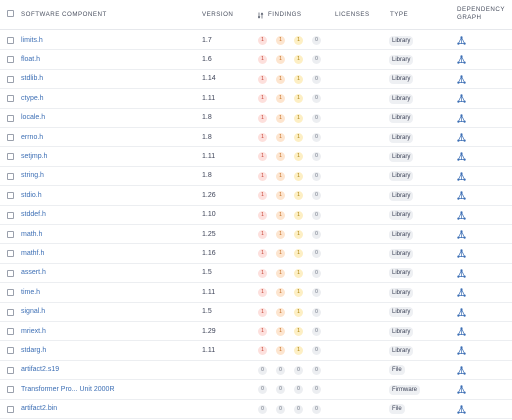 Image resolution: width=512 pixels, height=420 pixels. I want to click on column-header-licenses: LICENSES, so click(352, 14).